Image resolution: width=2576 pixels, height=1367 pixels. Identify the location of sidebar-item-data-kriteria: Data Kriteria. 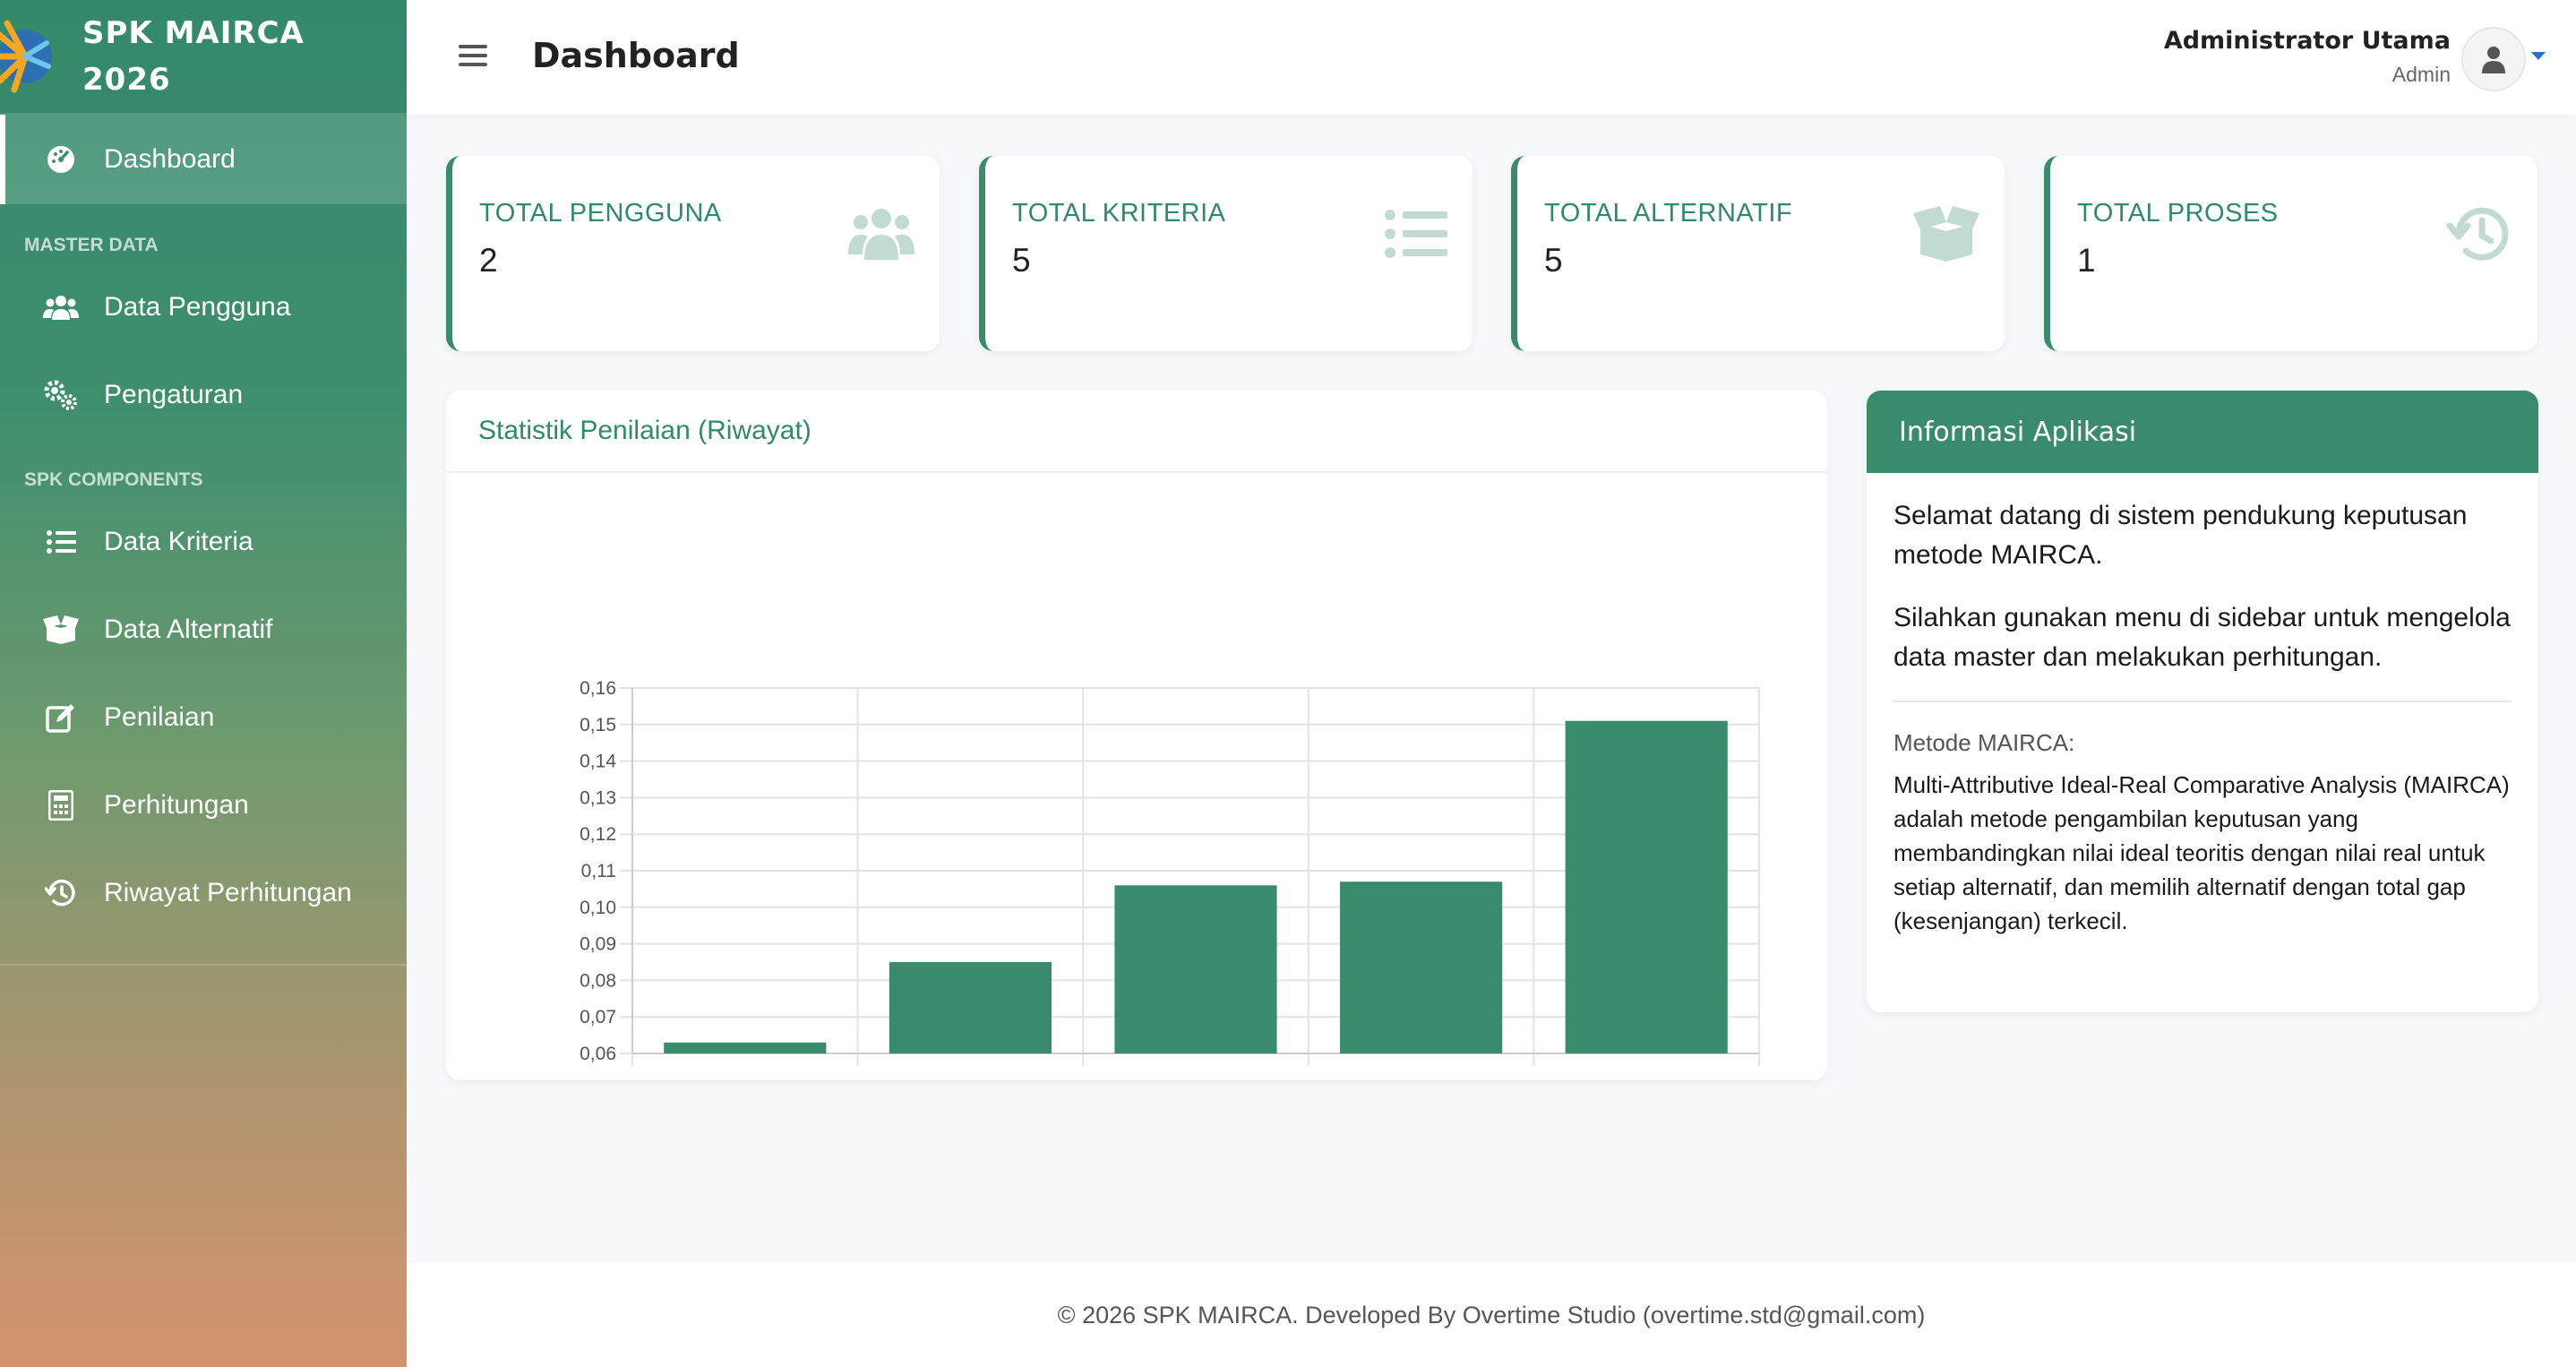
(203, 542).